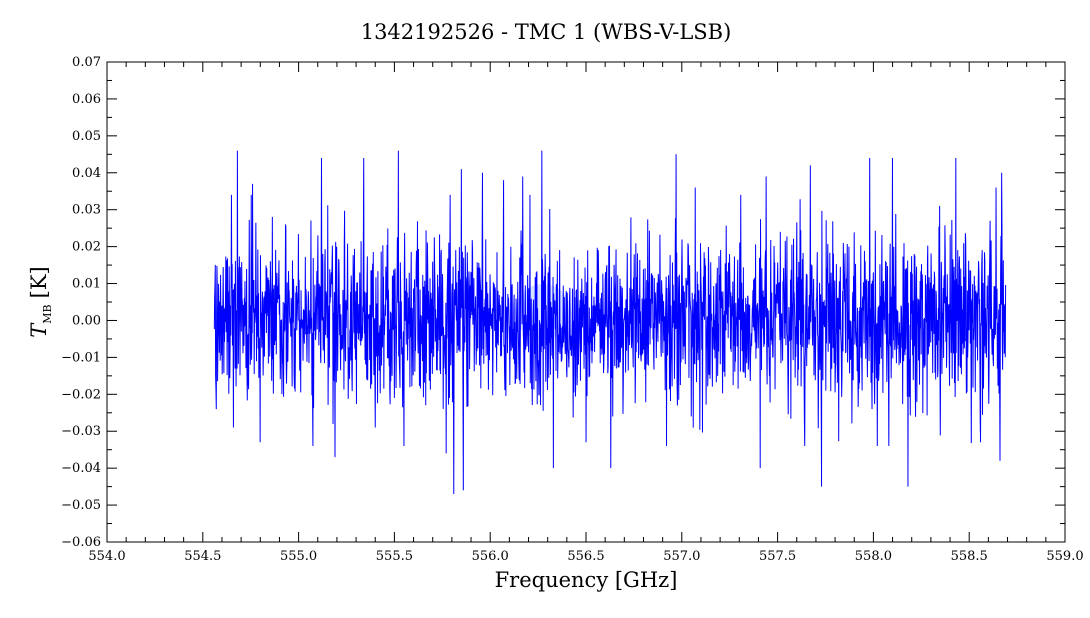  I want to click on chart-title: 1342192526 - TMC 1 (WBS-V-LSB), so click(546, 32).